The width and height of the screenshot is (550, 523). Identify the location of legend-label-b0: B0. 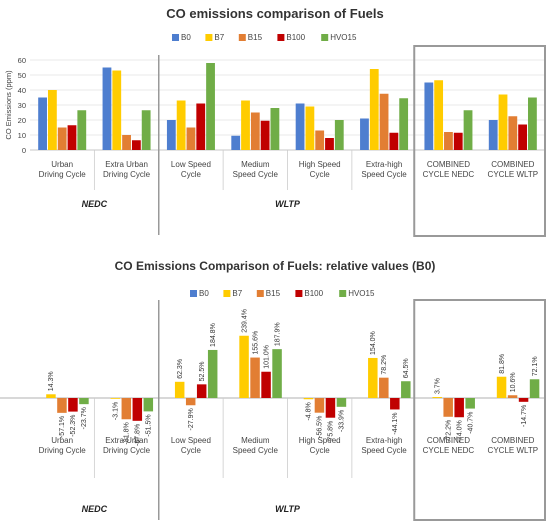
(204, 293).